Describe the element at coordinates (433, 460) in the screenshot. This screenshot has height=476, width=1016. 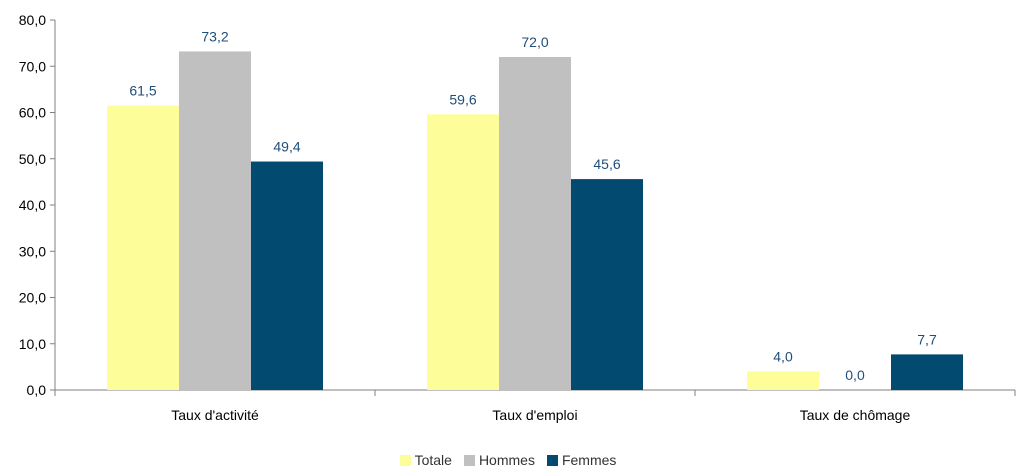
I see `legend-label: Totale` at that location.